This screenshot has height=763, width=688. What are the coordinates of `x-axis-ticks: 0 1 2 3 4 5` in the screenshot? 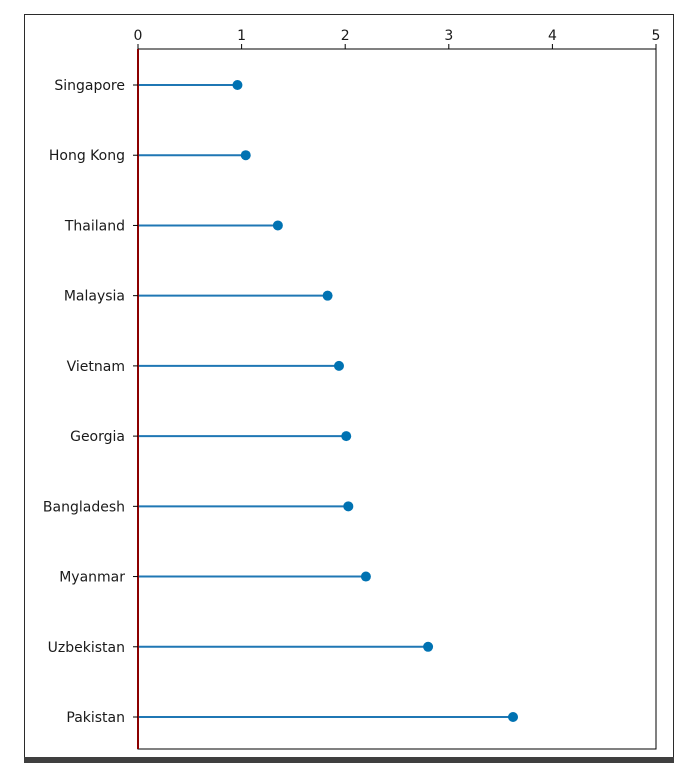 It's located at (397, 38).